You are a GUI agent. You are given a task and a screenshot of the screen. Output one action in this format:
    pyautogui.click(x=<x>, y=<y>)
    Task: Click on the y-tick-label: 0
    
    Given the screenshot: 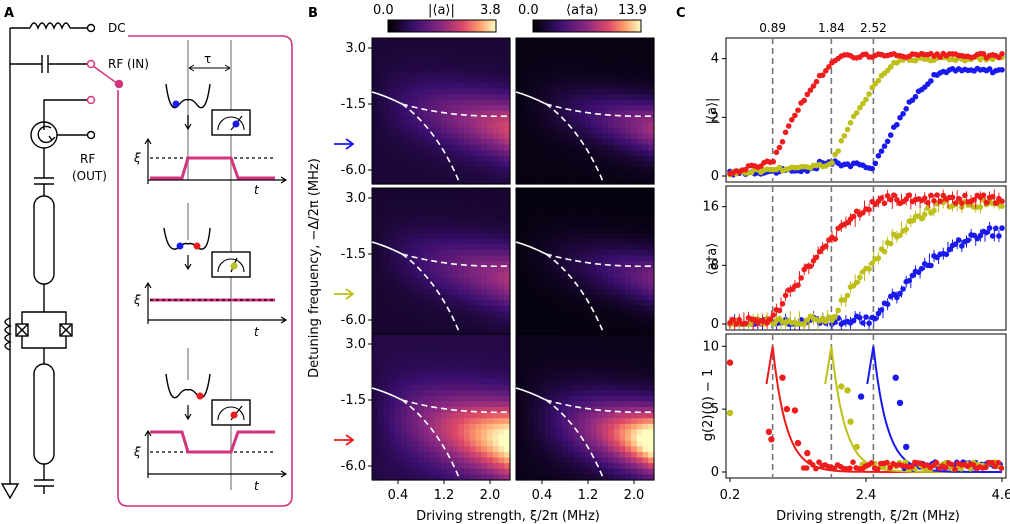 What is the action you would take?
    pyautogui.click(x=715, y=176)
    